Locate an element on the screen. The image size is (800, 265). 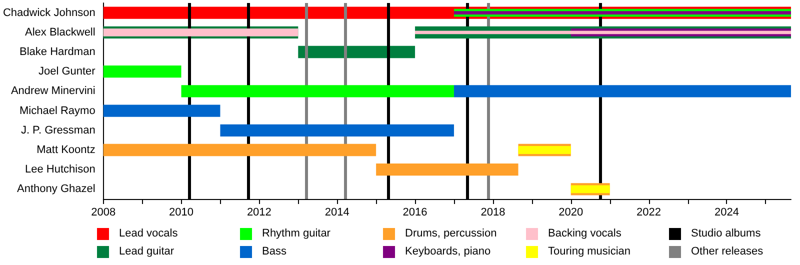
x-tick-label: 2022 is located at coordinates (649, 212).